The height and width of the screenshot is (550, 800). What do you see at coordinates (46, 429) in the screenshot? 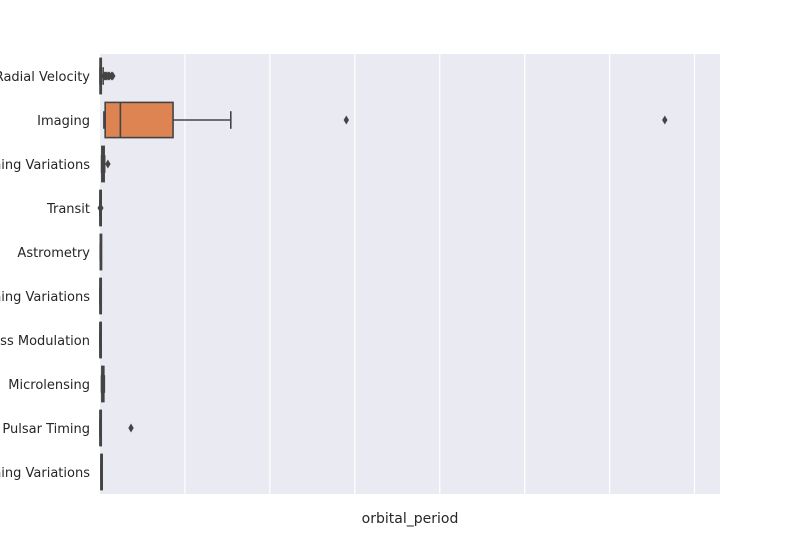
I see `category-label: Pulsar Timing` at bounding box center [46, 429].